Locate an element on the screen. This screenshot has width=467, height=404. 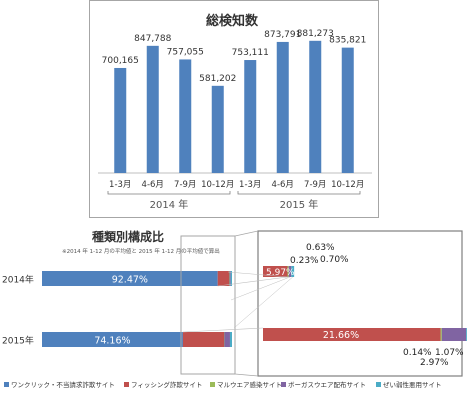
zoom-label-2014-vulnerability: 0.70% is located at coordinates (334, 260).